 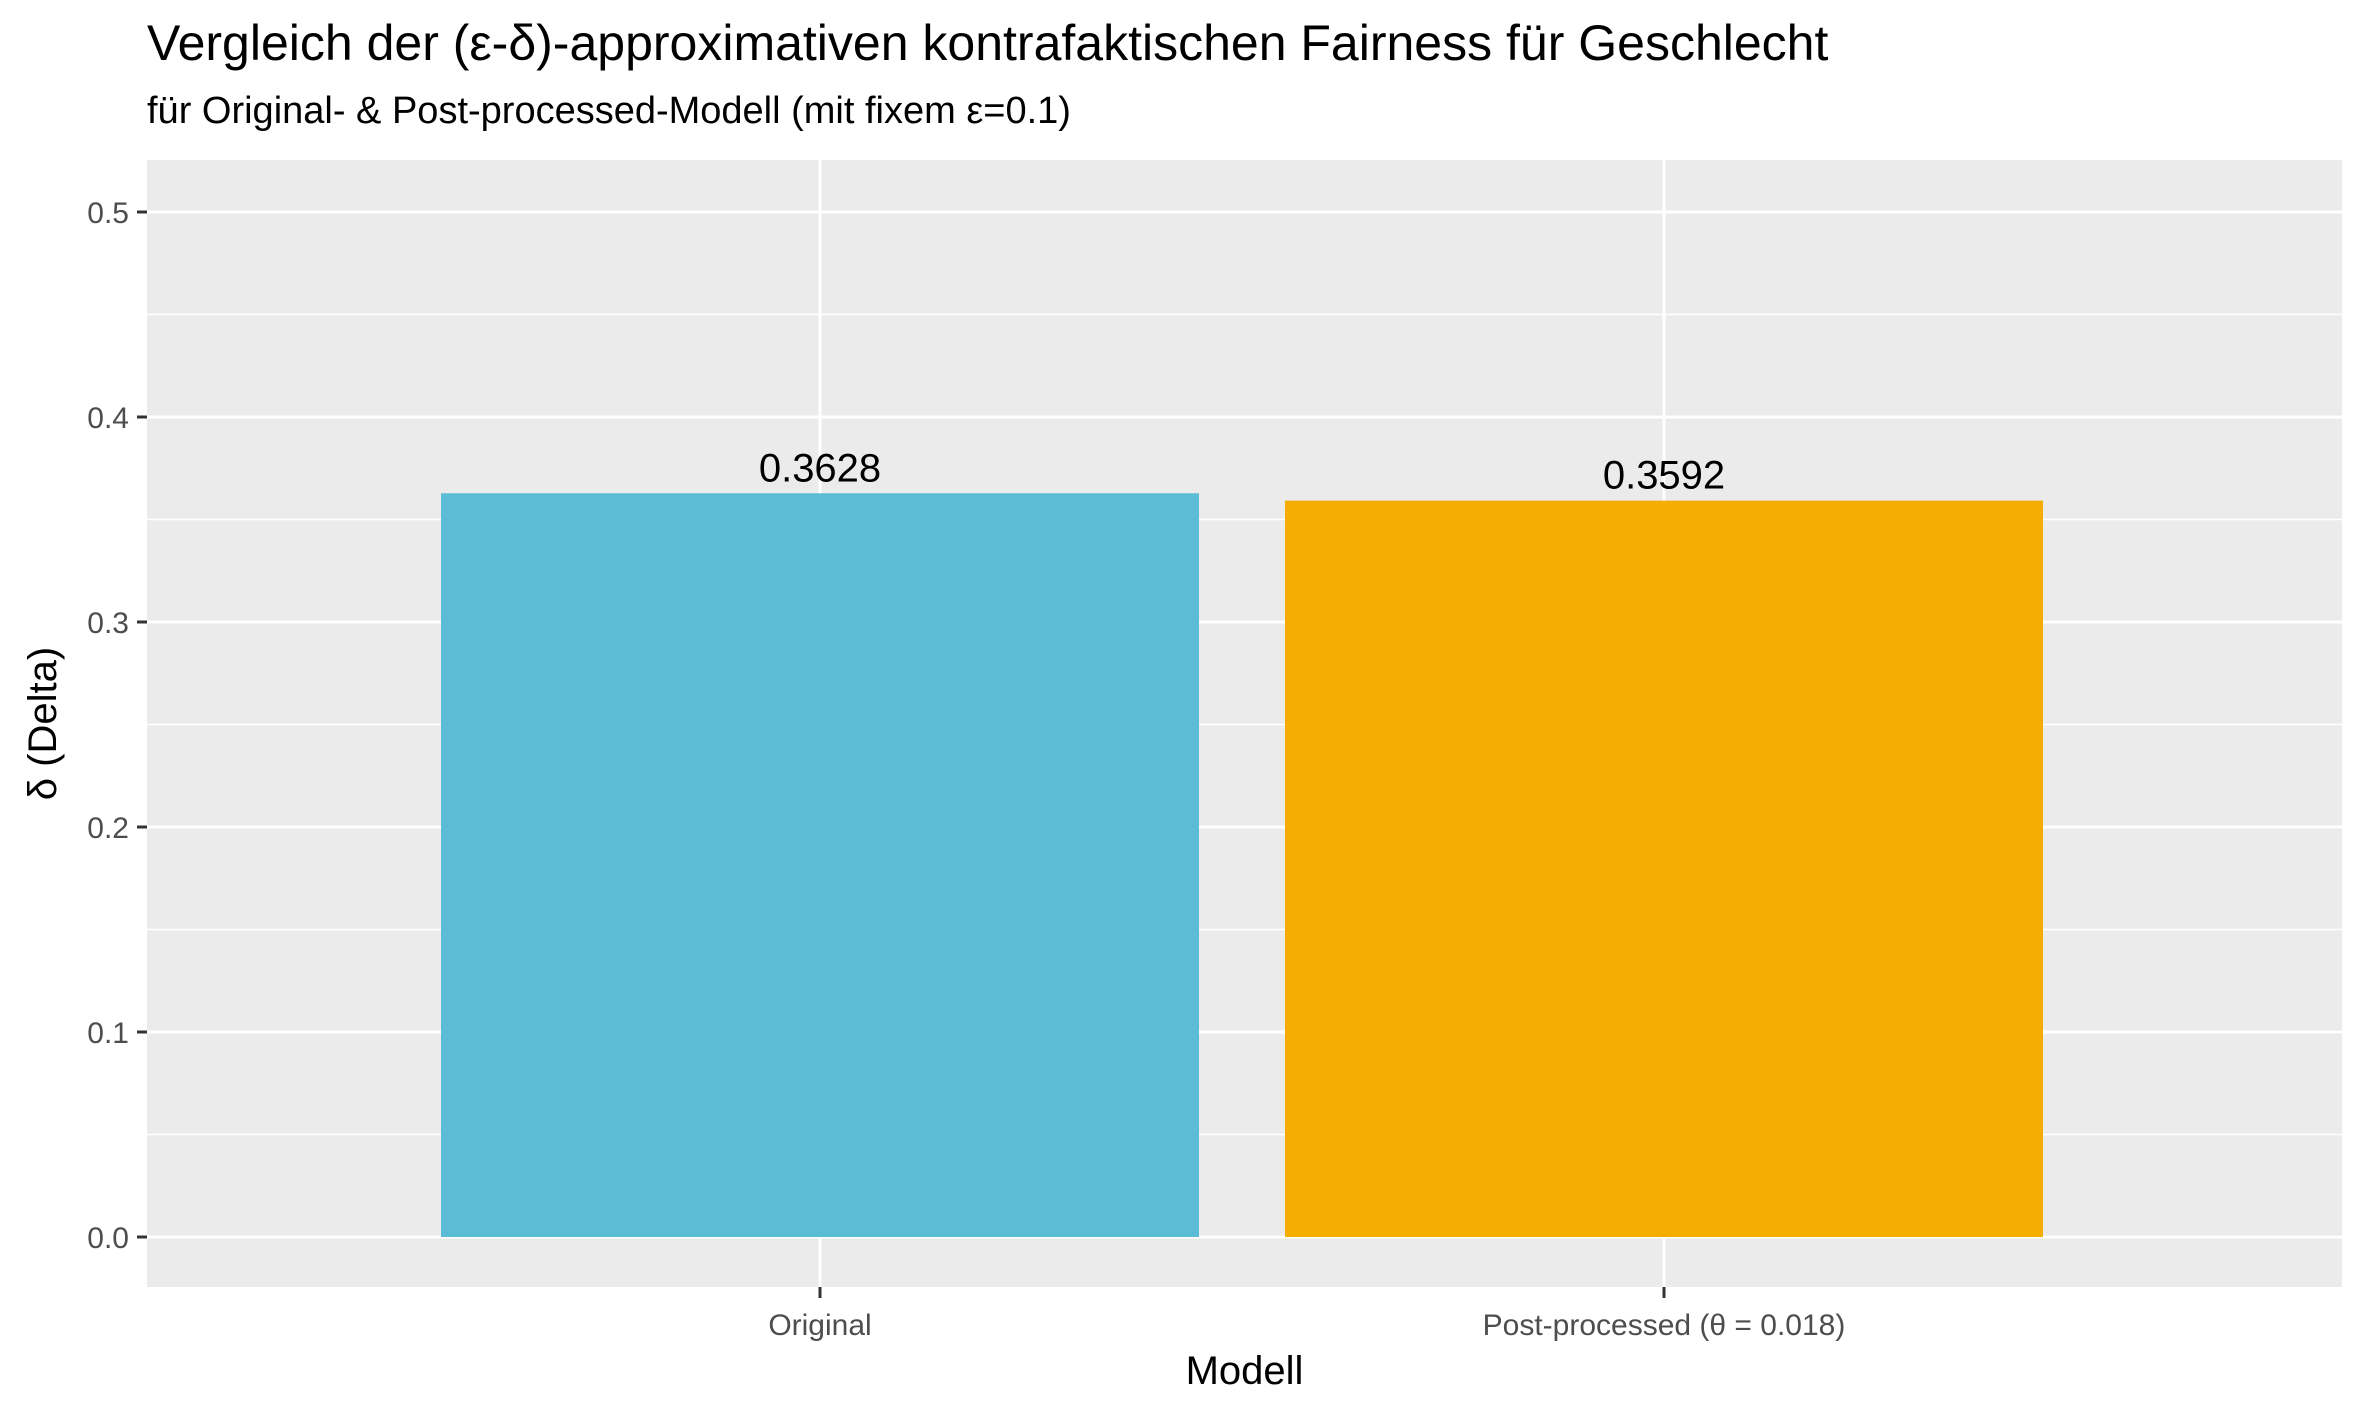 I want to click on y-tick-label: 0.3, so click(x=108, y=623).